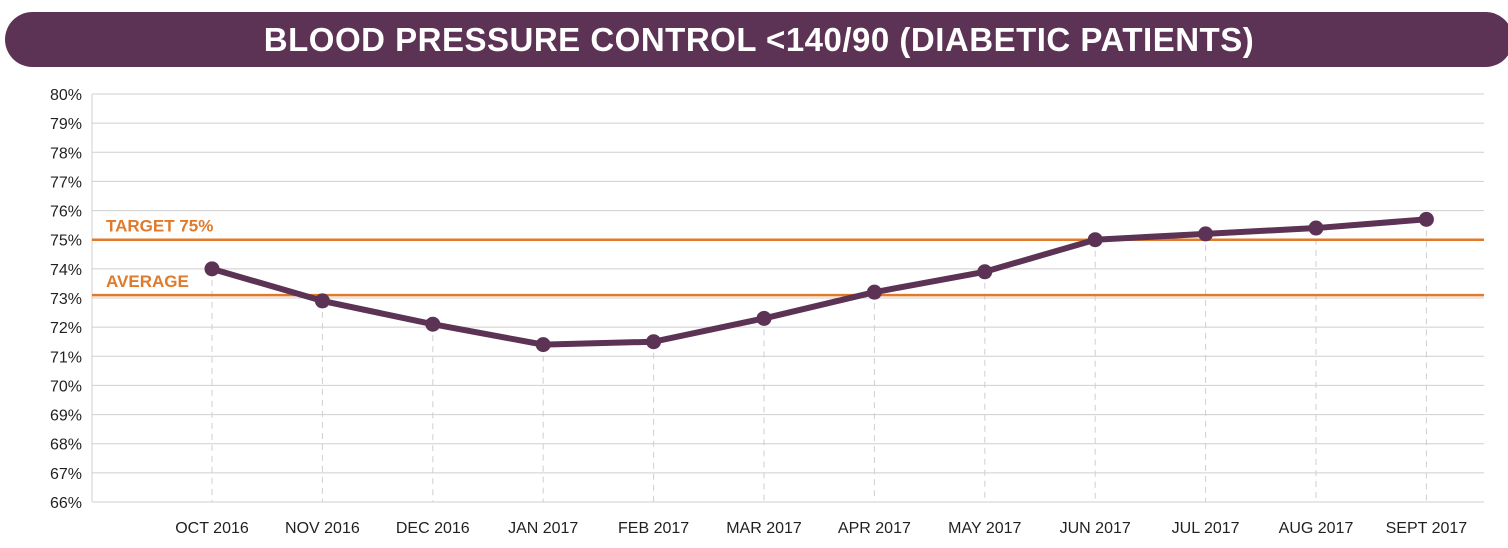  What do you see at coordinates (1316, 528) in the screenshot?
I see `x-tick-label: AUG 2017` at bounding box center [1316, 528].